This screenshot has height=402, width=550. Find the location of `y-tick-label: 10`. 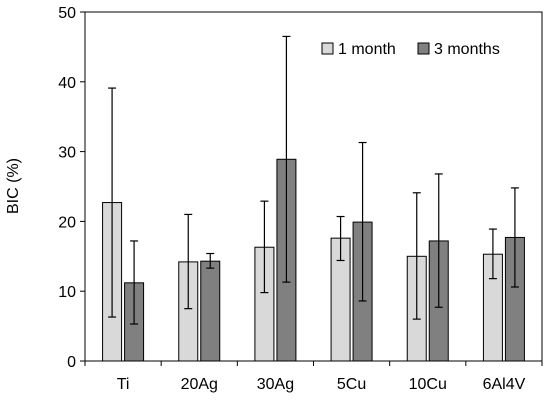

y-tick-label: 10 is located at coordinates (67, 292).